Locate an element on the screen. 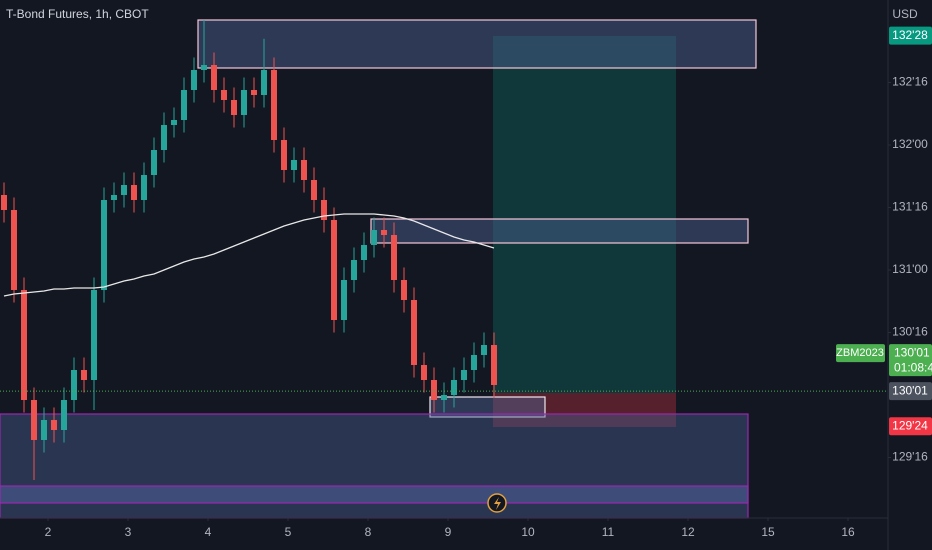 The height and width of the screenshot is (550, 932). symbol-tag is located at coordinates (860, 353).